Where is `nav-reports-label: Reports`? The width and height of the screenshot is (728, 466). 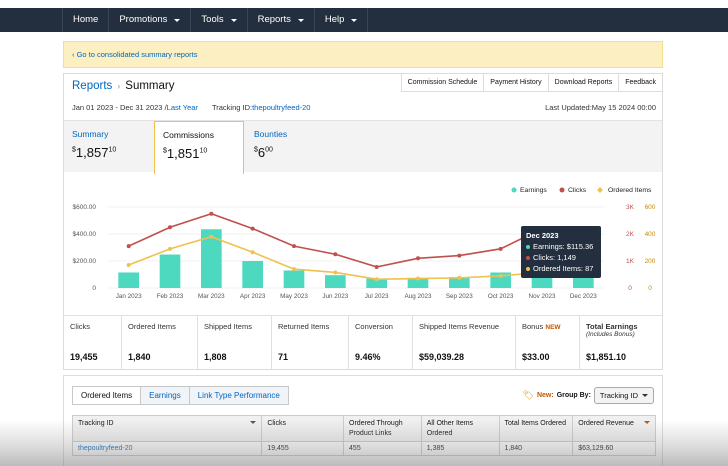
nav-reports-label: Reports is located at coordinates (274, 19).